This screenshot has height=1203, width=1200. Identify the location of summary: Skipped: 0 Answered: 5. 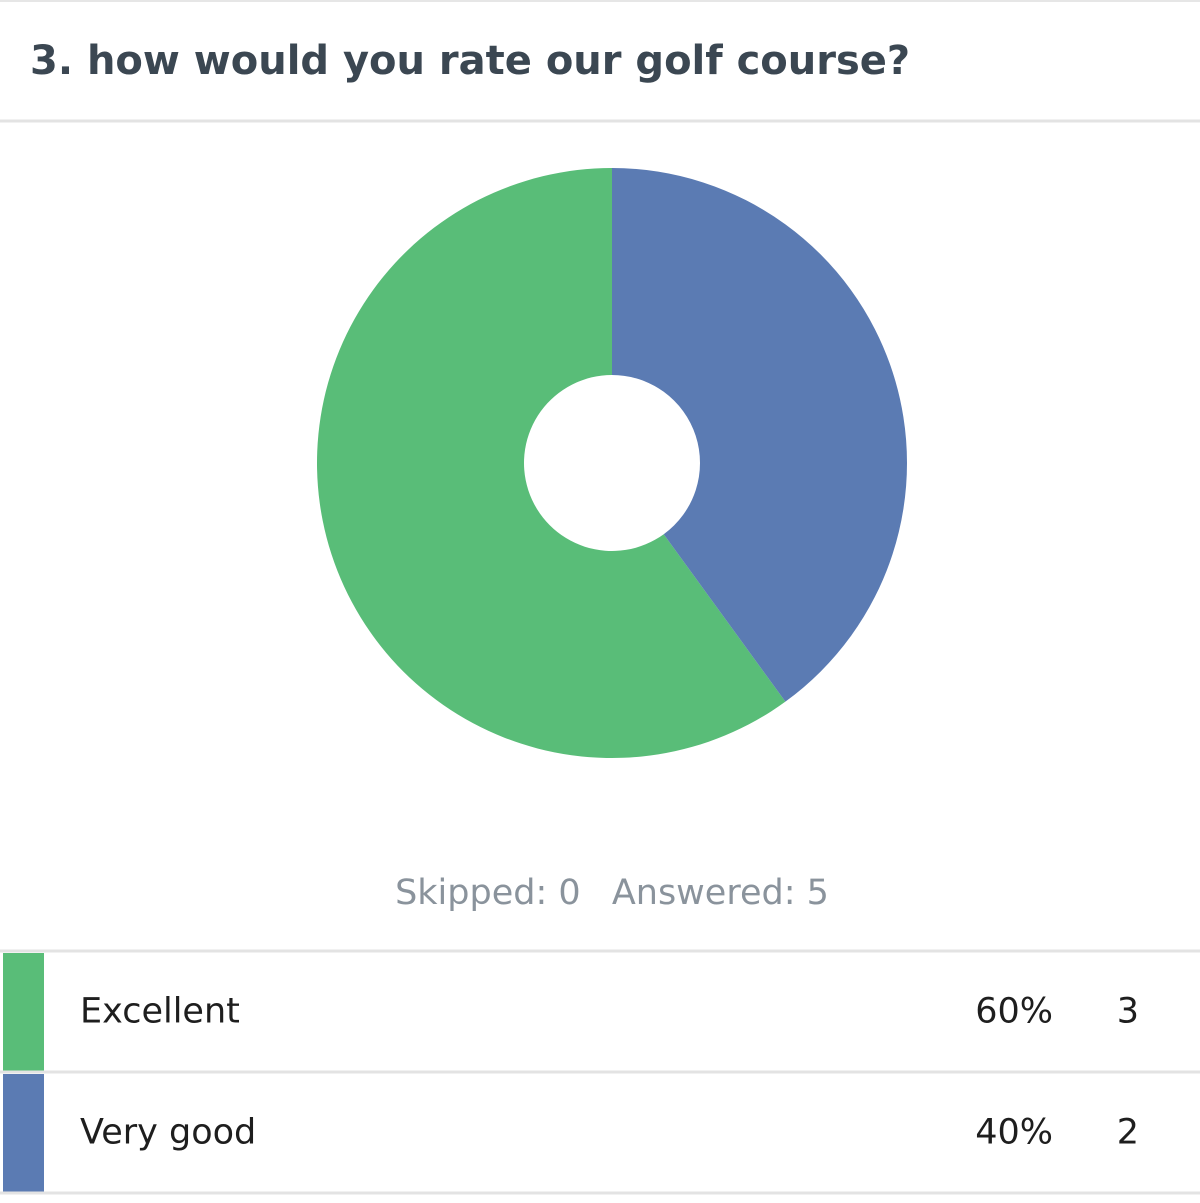
(612, 893).